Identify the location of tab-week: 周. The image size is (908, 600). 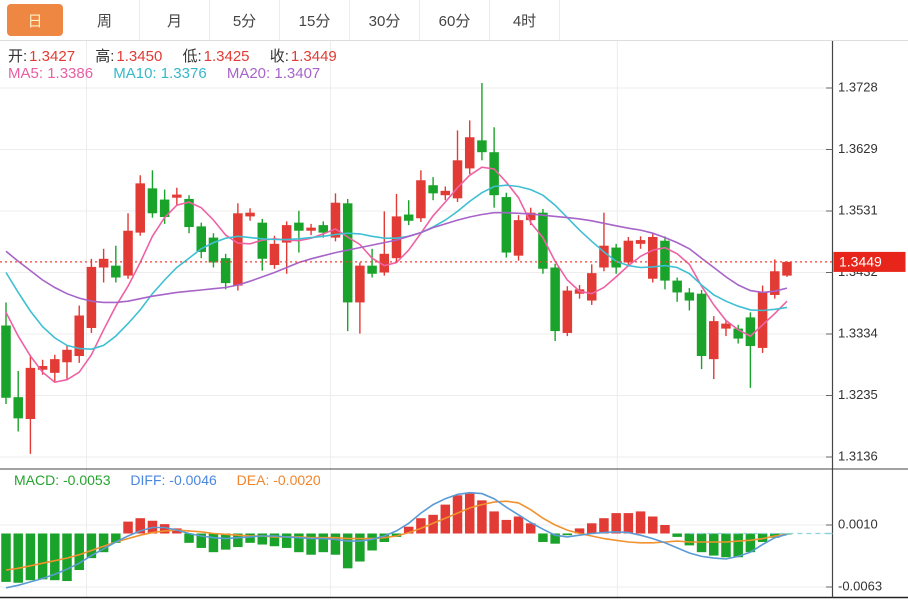
(105, 20).